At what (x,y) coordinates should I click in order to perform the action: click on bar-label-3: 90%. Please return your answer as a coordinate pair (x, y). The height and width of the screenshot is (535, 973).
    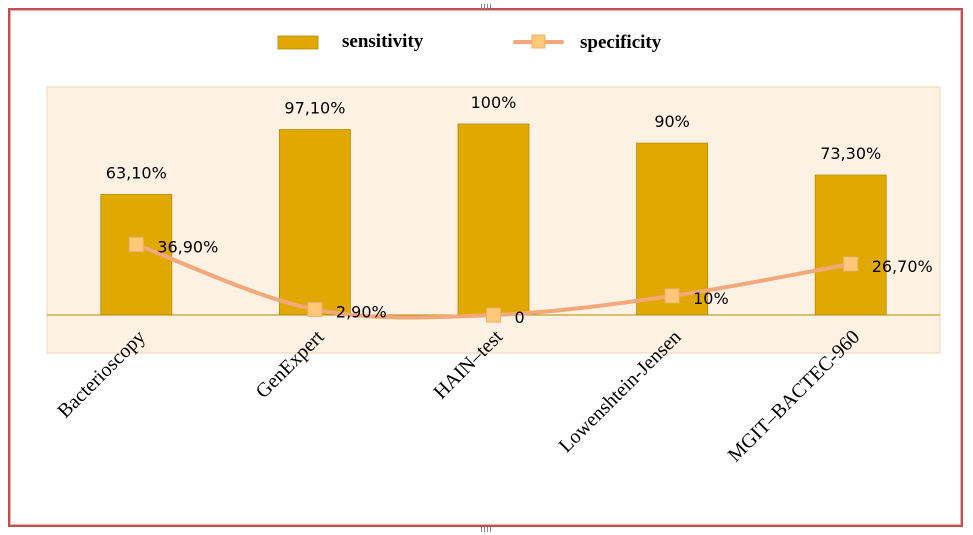
    Looking at the image, I should click on (672, 121).